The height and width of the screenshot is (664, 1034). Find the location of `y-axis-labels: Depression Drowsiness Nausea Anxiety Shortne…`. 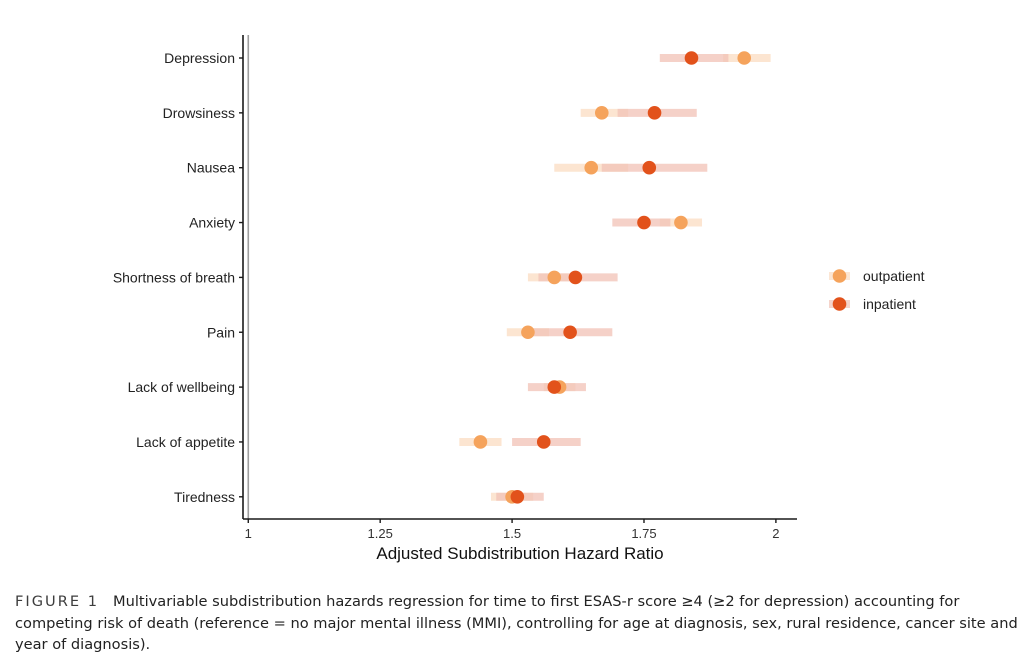

y-axis-labels: Depression Drowsiness Nausea Anxiety Shortne… is located at coordinates (178, 277).